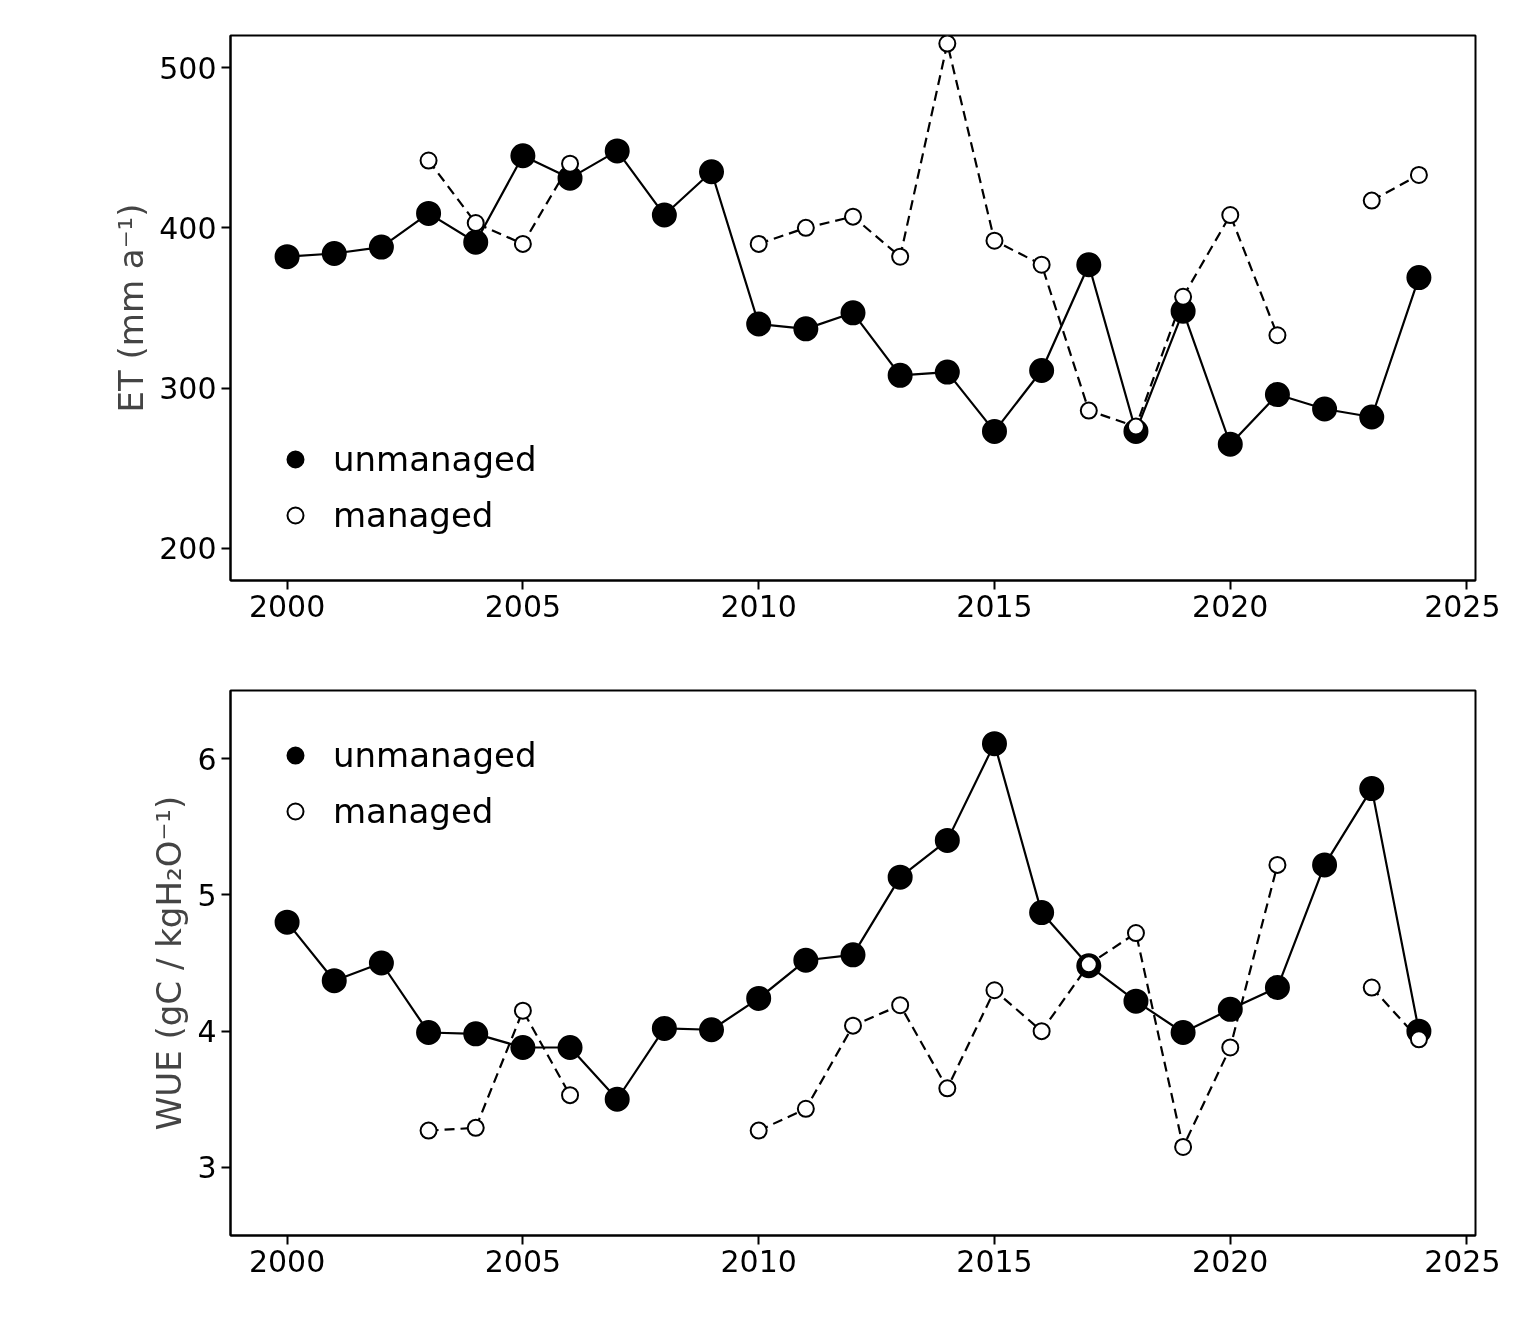 This screenshot has height=1327, width=1537. Describe the element at coordinates (207, 759) in the screenshot. I see `y-tick-label: 6` at that location.